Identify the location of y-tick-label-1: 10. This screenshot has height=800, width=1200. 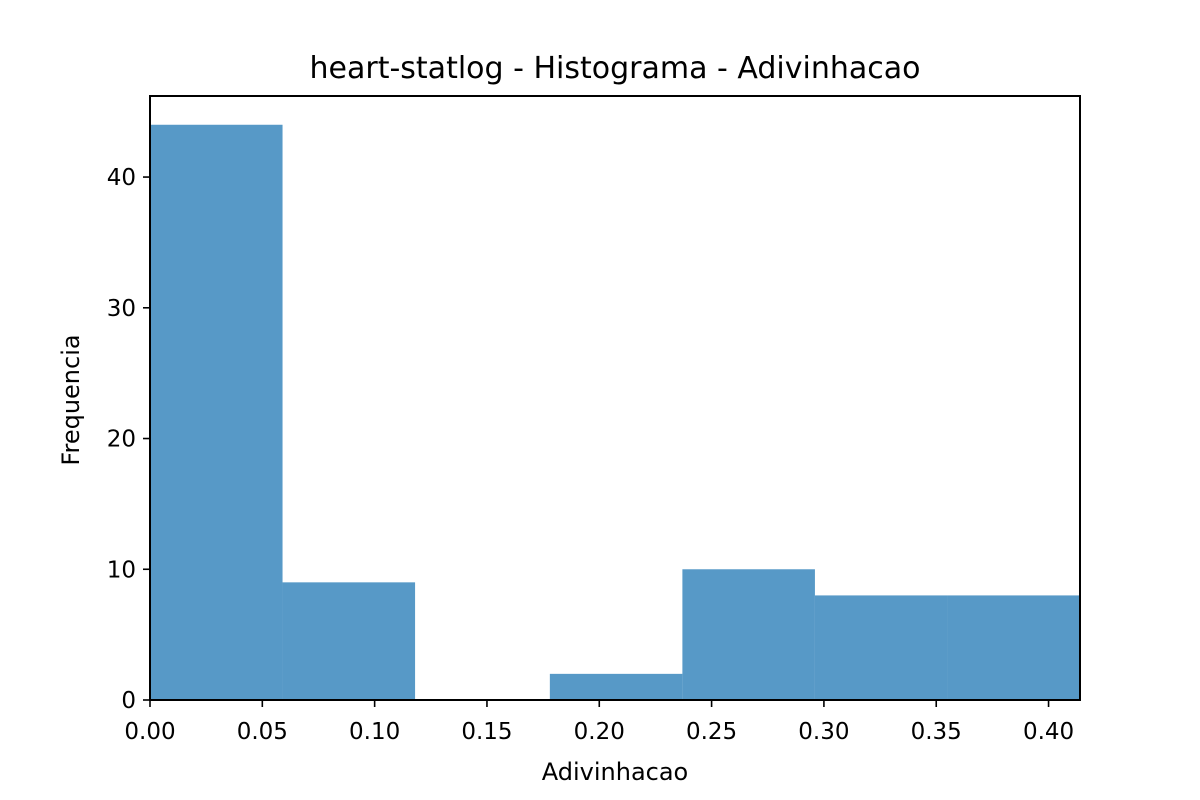
(121, 570).